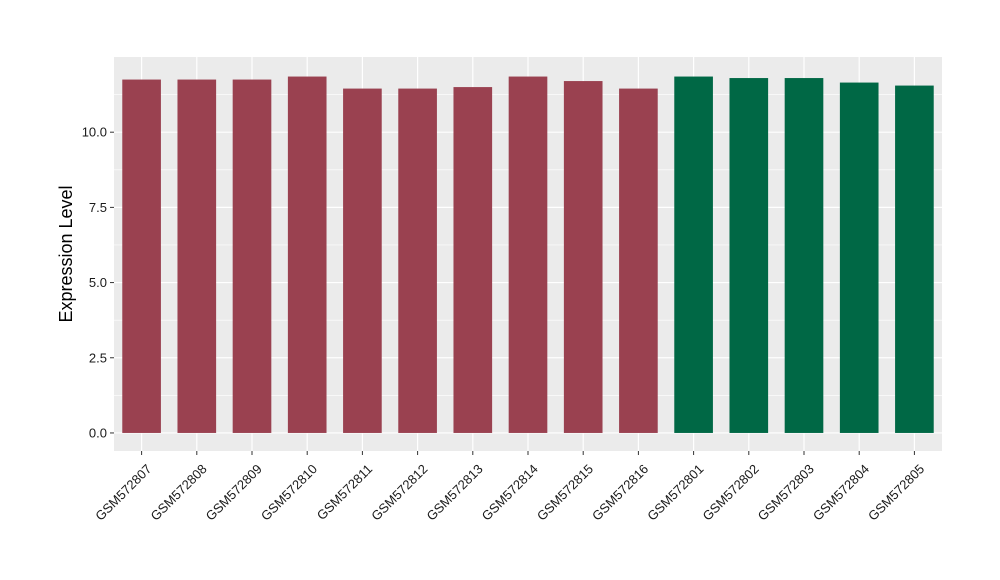 Image resolution: width=1000 pixels, height=580 pixels. Describe the element at coordinates (178, 492) in the screenshot. I see `x-tick-label: GSM572808` at that location.